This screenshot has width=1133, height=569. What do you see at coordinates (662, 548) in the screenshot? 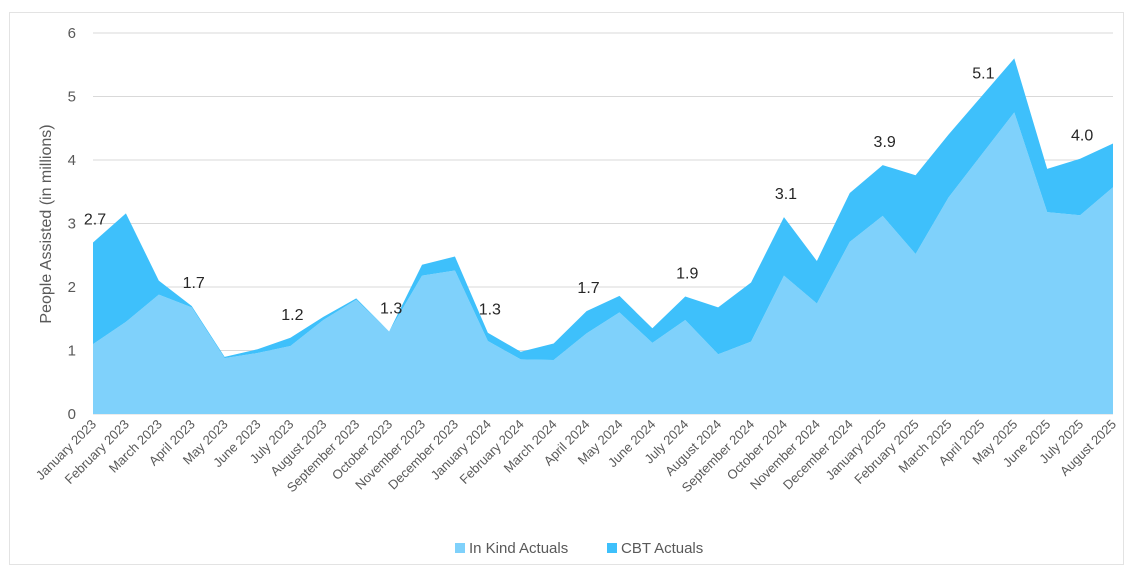
I see `legend-label-1: CBT Actuals` at bounding box center [662, 548].